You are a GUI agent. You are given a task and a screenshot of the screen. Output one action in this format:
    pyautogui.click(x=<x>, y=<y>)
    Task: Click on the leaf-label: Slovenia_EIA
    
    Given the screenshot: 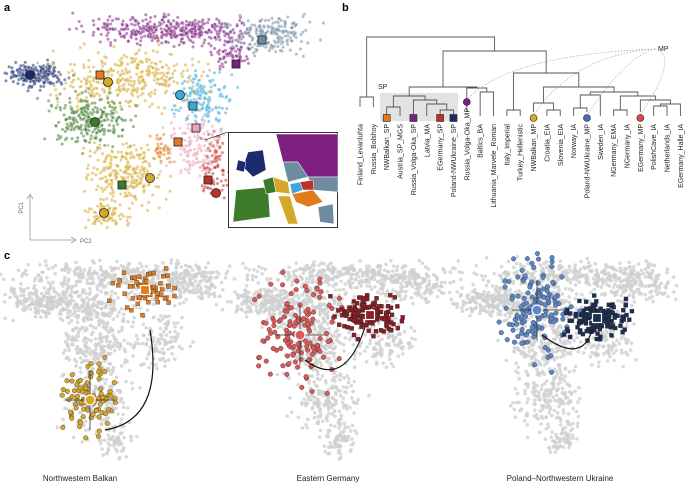 What is the action you would take?
    pyautogui.click(x=561, y=145)
    